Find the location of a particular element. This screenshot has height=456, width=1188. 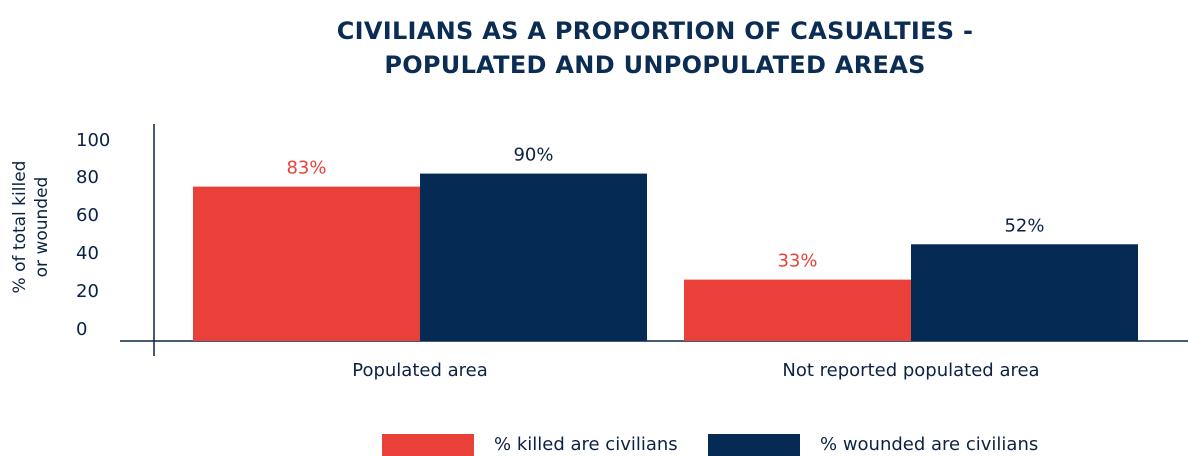

y-tick-label: 60 is located at coordinates (87, 215).